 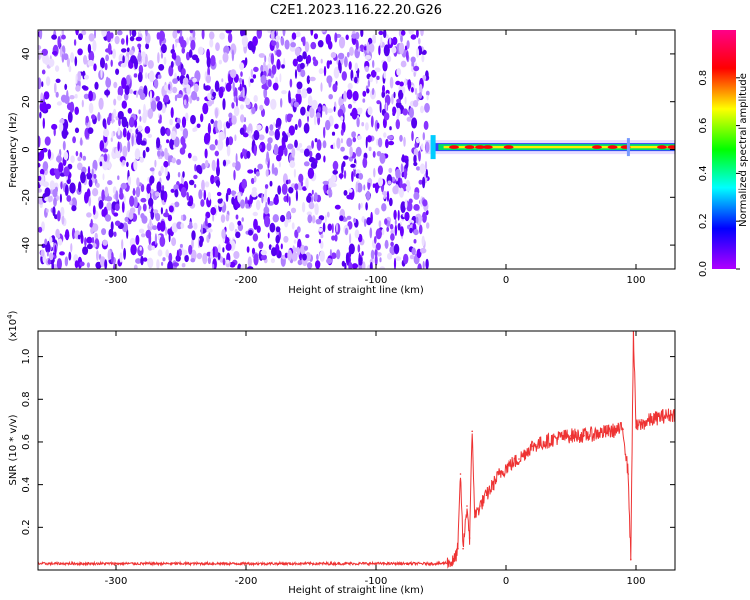 I want to click on colorbar-tick-label: 0.8, so click(x=703, y=78).